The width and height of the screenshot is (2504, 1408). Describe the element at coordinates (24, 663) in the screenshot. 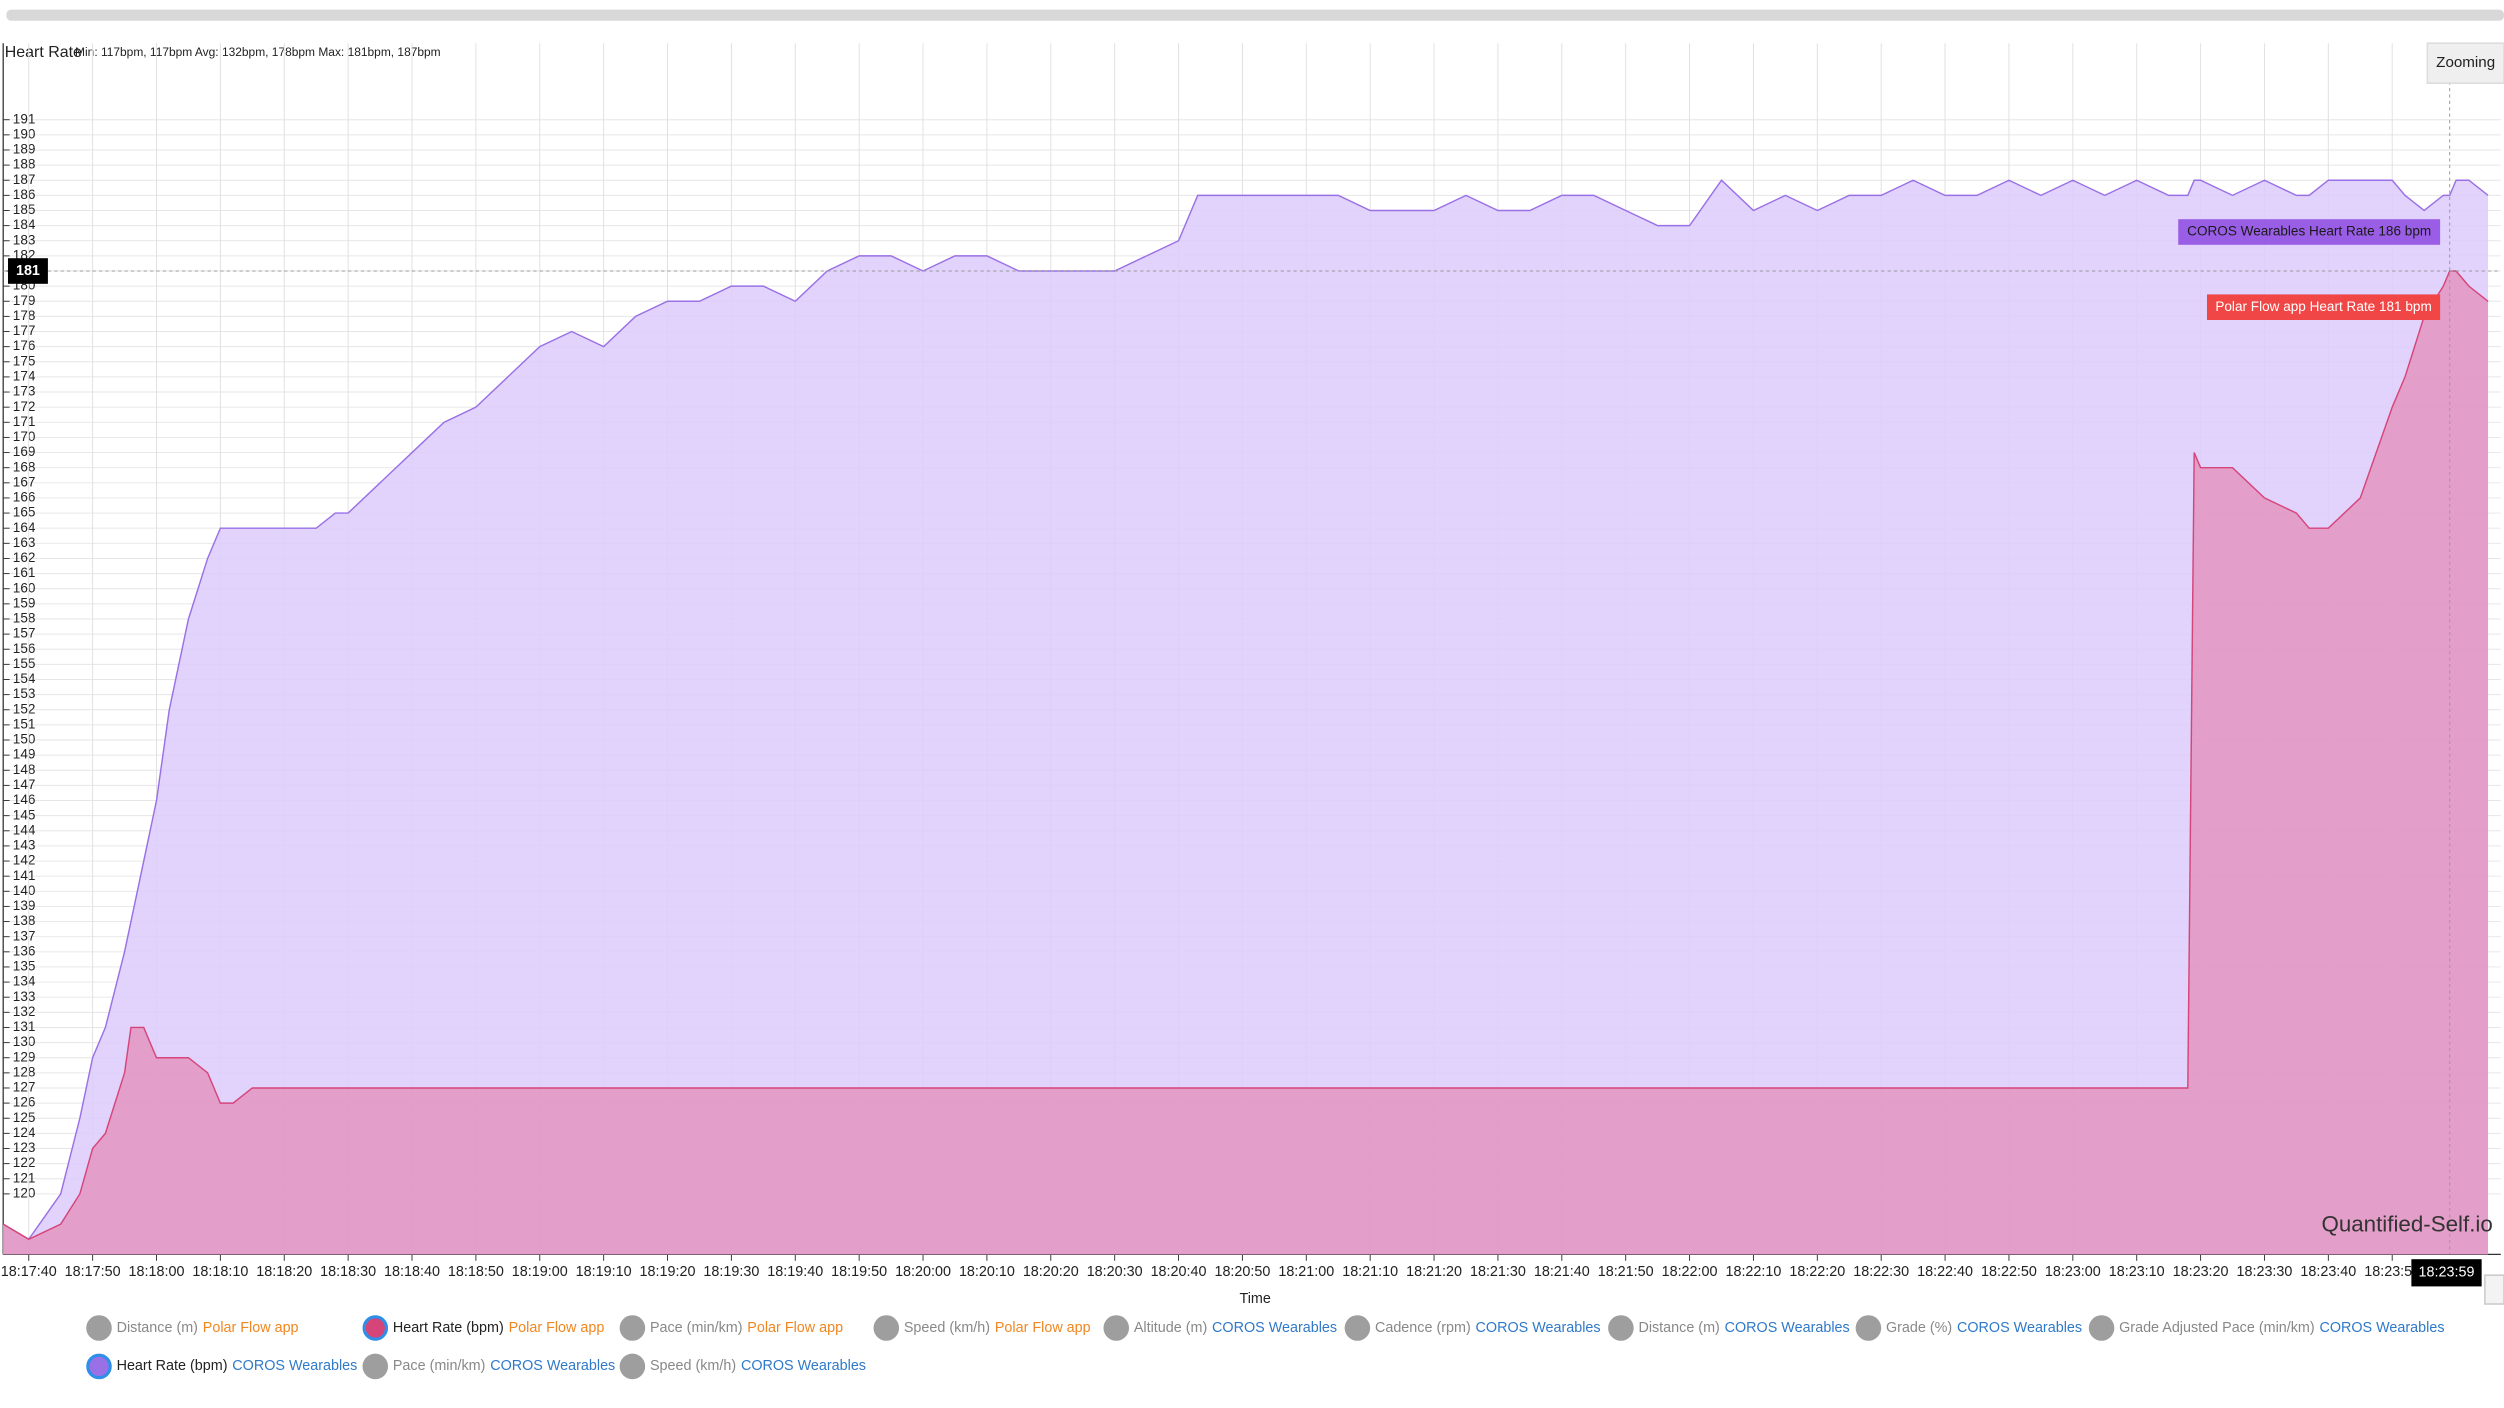

I see `y-tick-label: 155` at that location.